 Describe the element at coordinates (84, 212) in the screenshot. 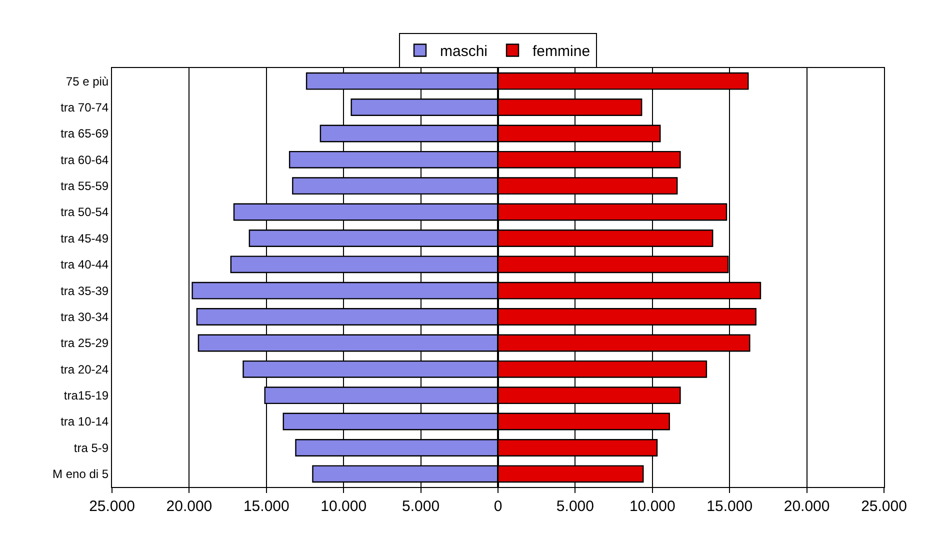

I see `y-tick-label: tra 50-54` at that location.